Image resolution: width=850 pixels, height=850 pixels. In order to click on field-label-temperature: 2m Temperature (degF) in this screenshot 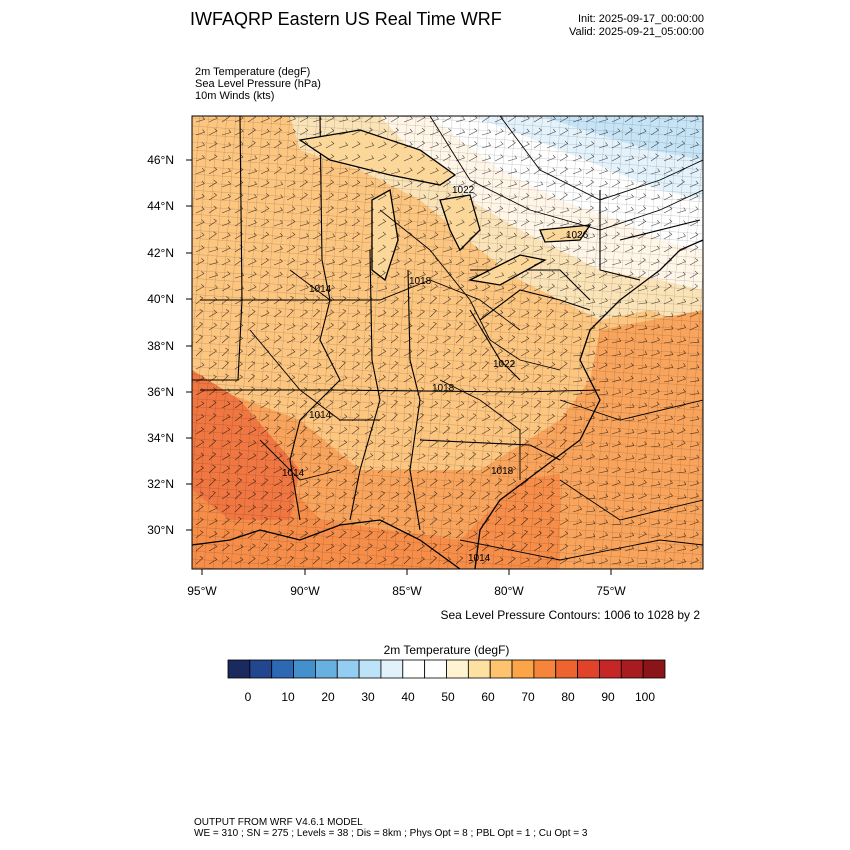, I will do `click(253, 72)`.